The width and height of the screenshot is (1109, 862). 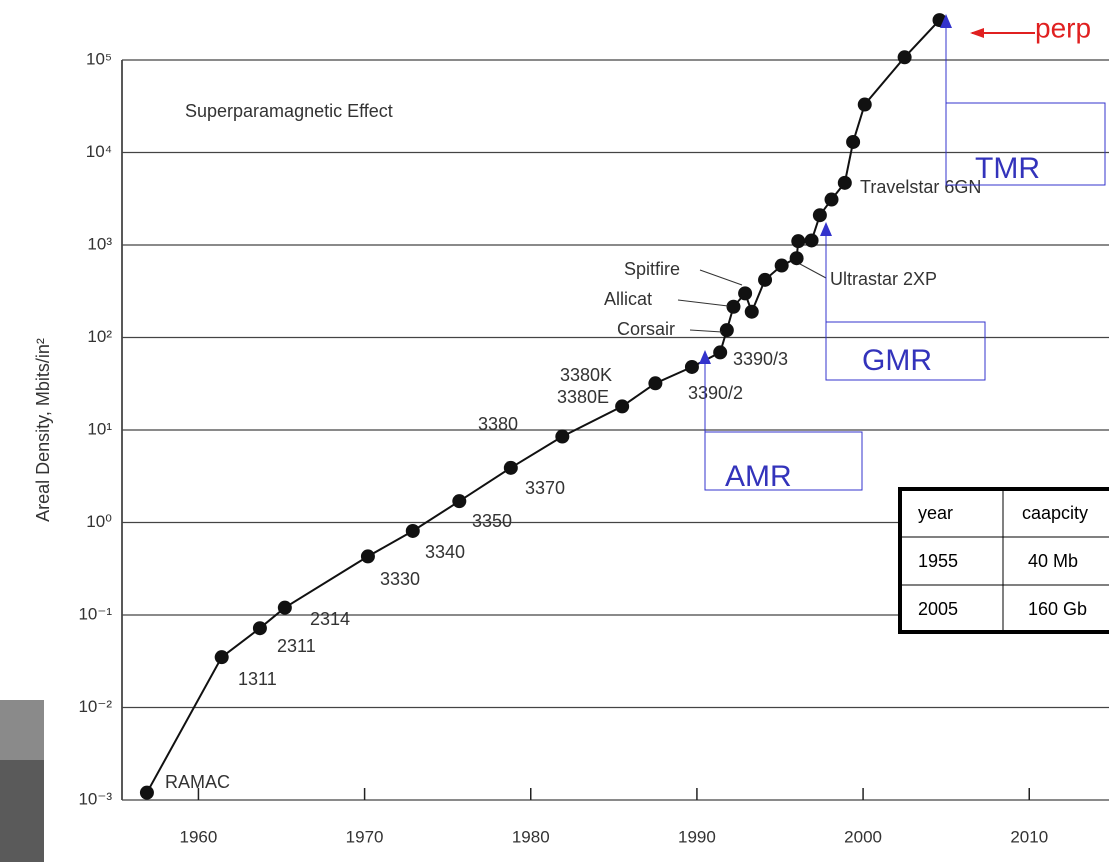 I want to click on y-tick-label: 10⁻³, so click(x=95, y=798).